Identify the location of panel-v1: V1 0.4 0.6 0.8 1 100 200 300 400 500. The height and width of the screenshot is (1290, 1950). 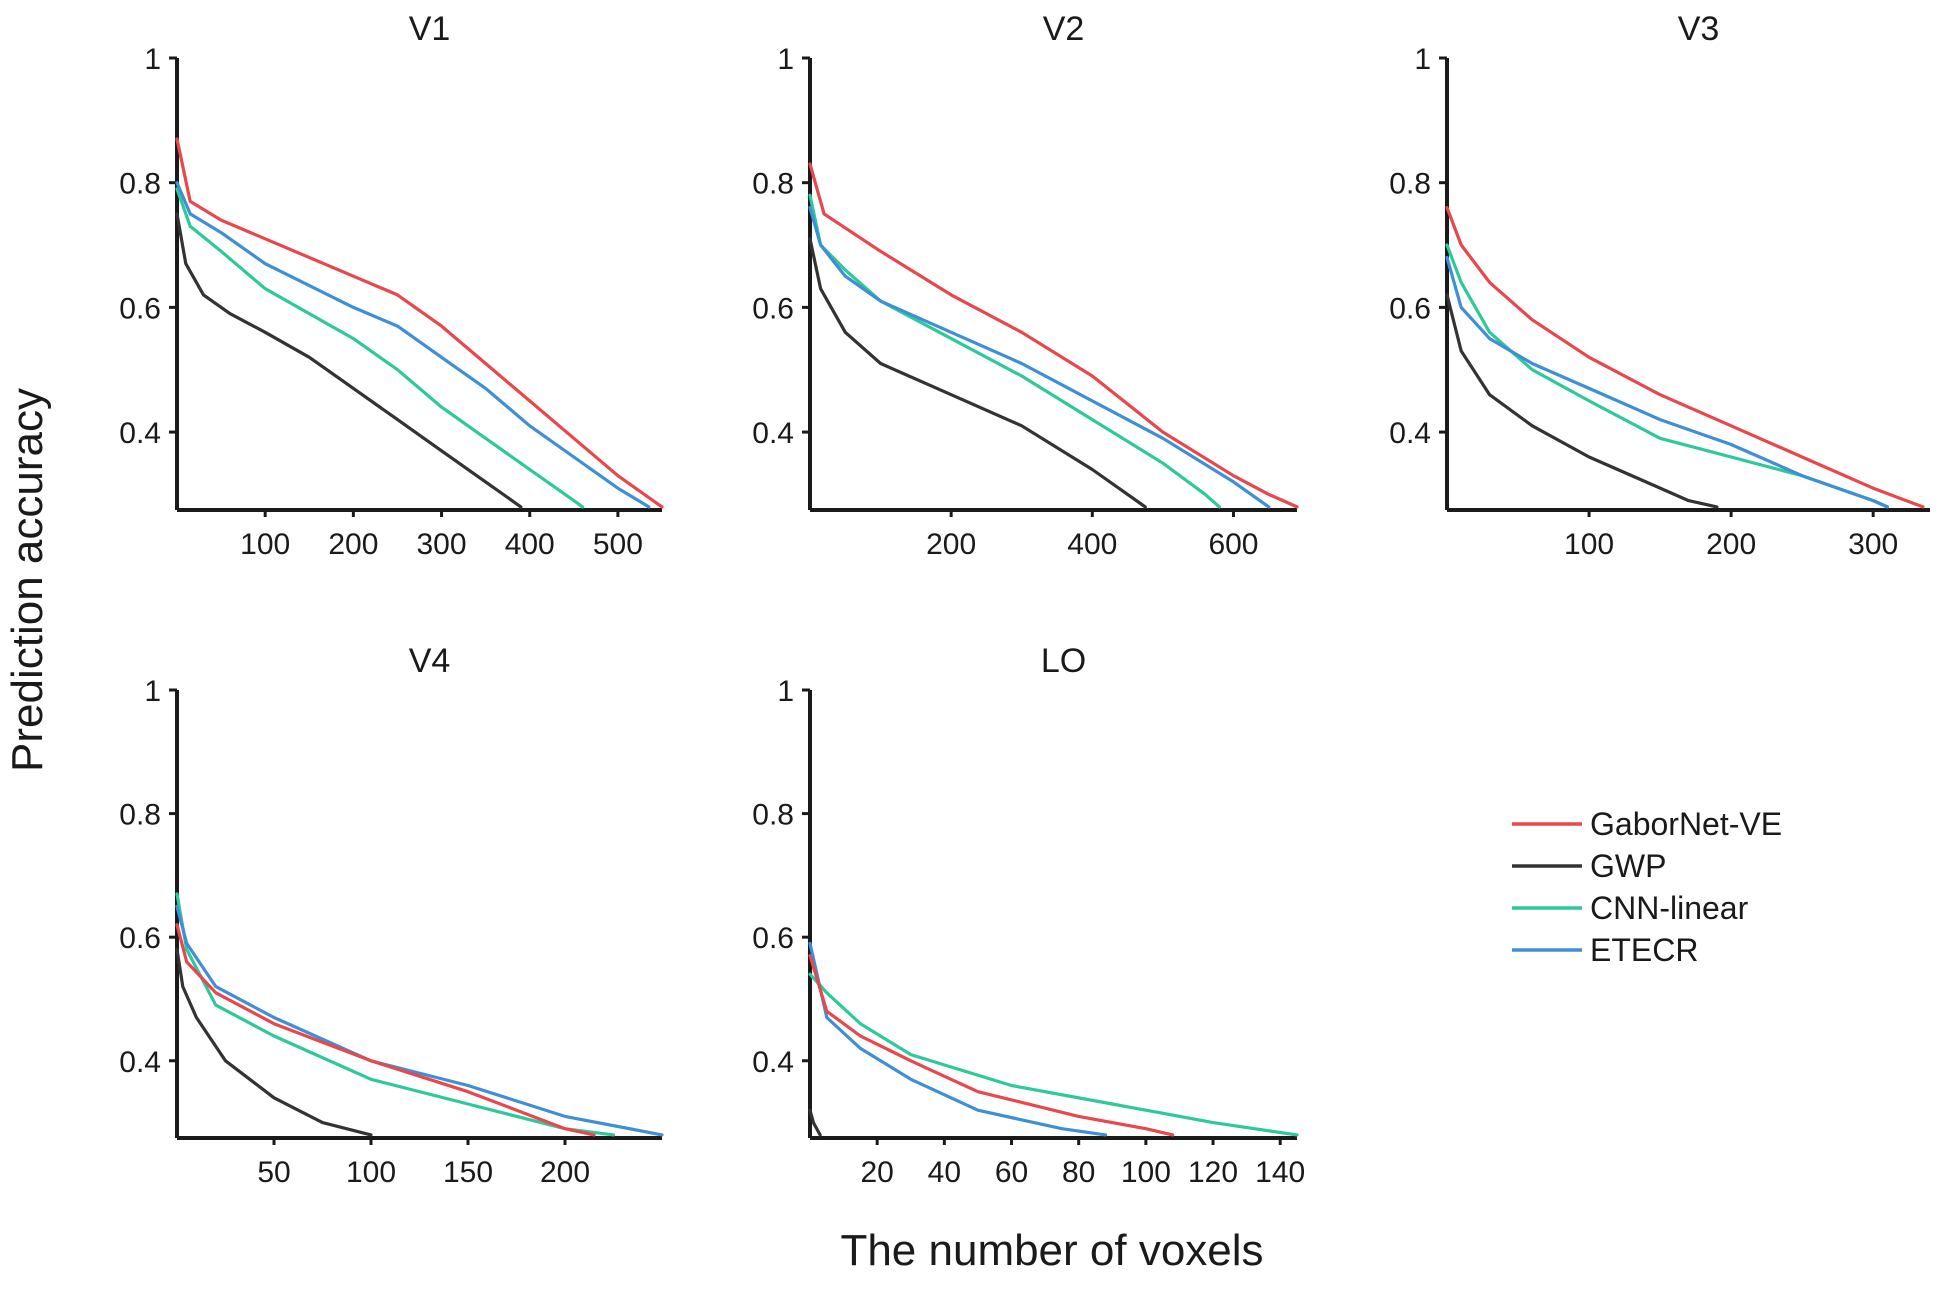
(391, 285).